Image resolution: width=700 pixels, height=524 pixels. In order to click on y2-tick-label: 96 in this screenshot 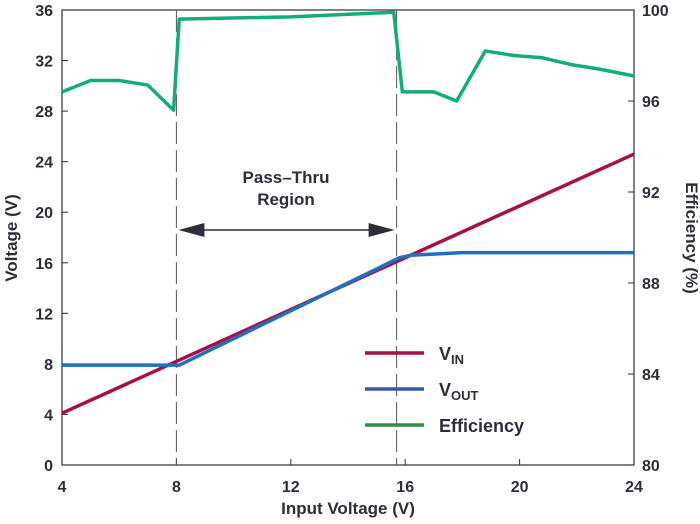, I will do `click(651, 102)`.